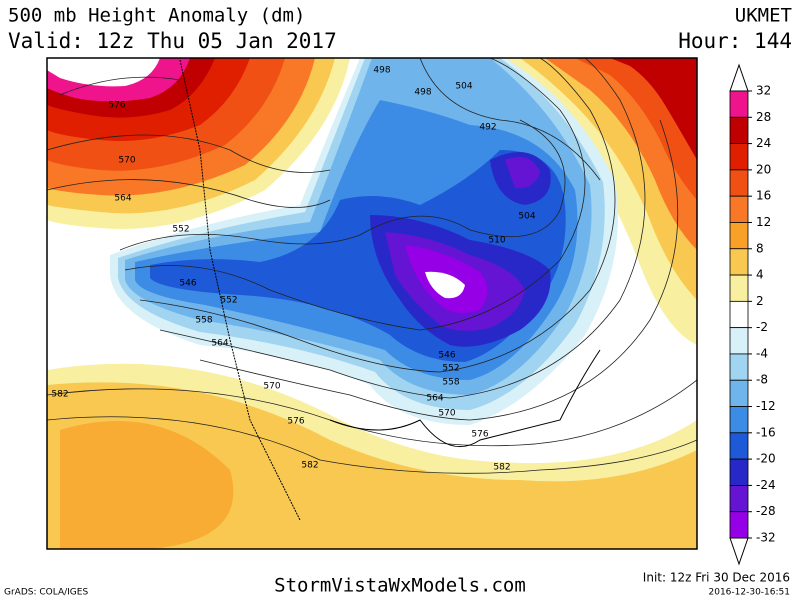  I want to click on colorbar-label: 20, so click(763, 169).